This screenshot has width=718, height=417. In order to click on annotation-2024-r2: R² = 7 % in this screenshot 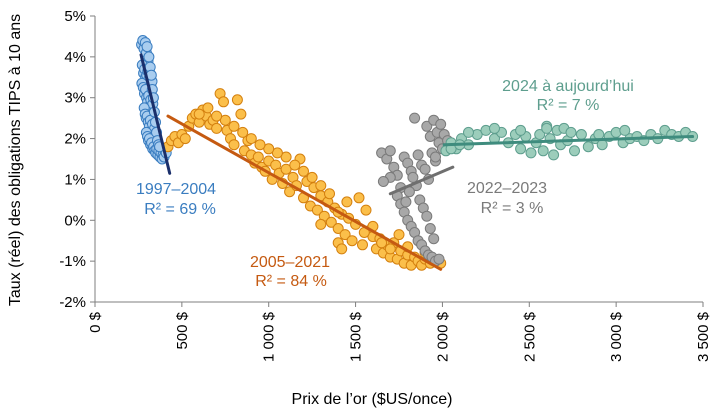, I will do `click(568, 105)`.